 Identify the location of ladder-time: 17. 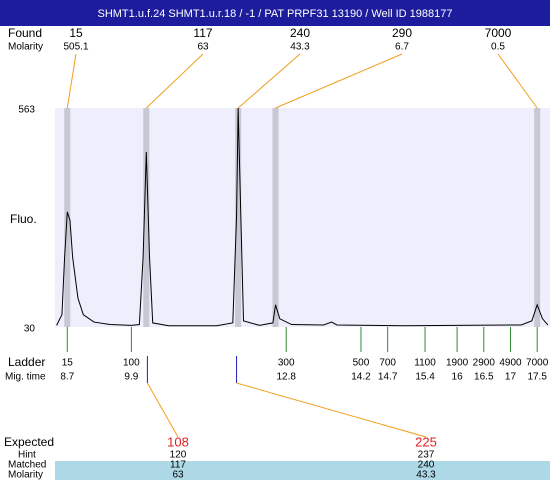
(511, 377).